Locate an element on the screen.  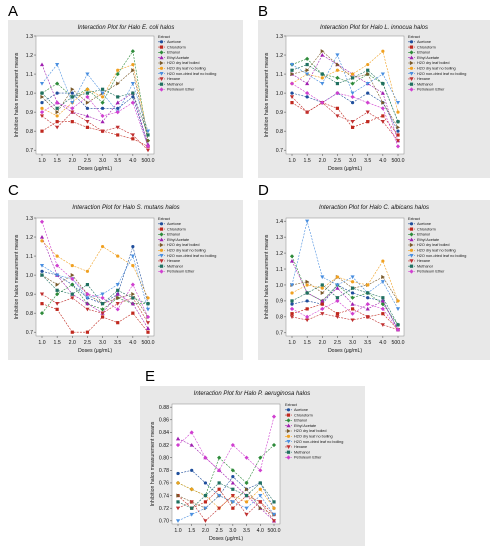
legend-label-c-7: Hexane is located at coordinates (173, 261).